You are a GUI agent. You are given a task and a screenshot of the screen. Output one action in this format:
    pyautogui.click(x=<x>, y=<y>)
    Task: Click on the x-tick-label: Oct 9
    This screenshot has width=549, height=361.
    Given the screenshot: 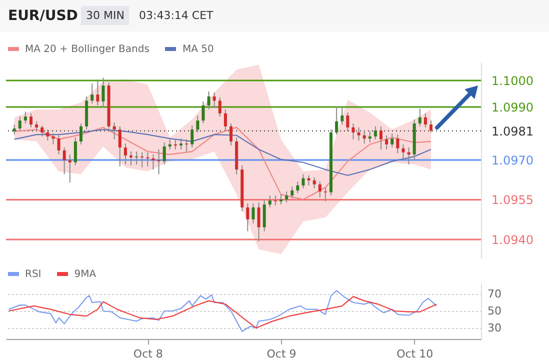 What is the action you would take?
    pyautogui.click(x=281, y=354)
    